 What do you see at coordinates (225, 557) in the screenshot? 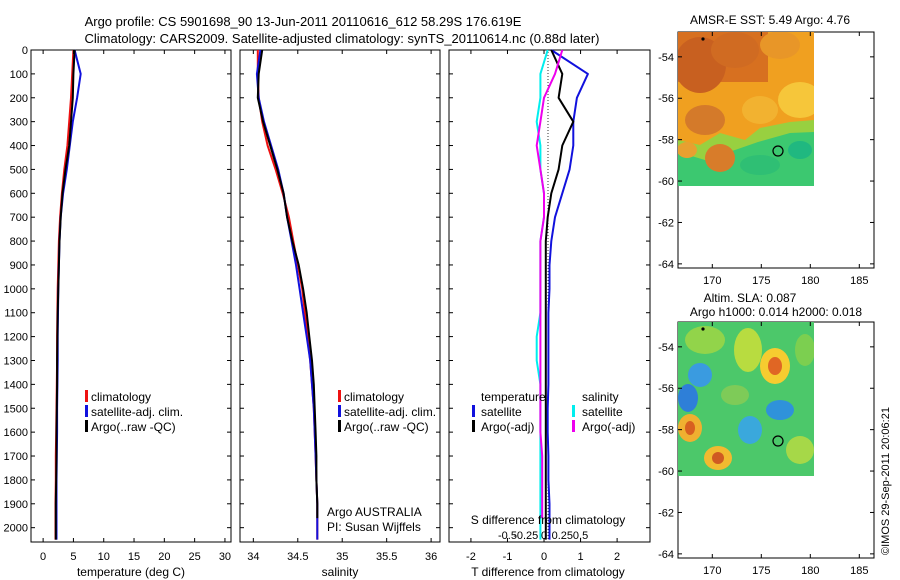
I see `x-tick-label: 30` at bounding box center [225, 557].